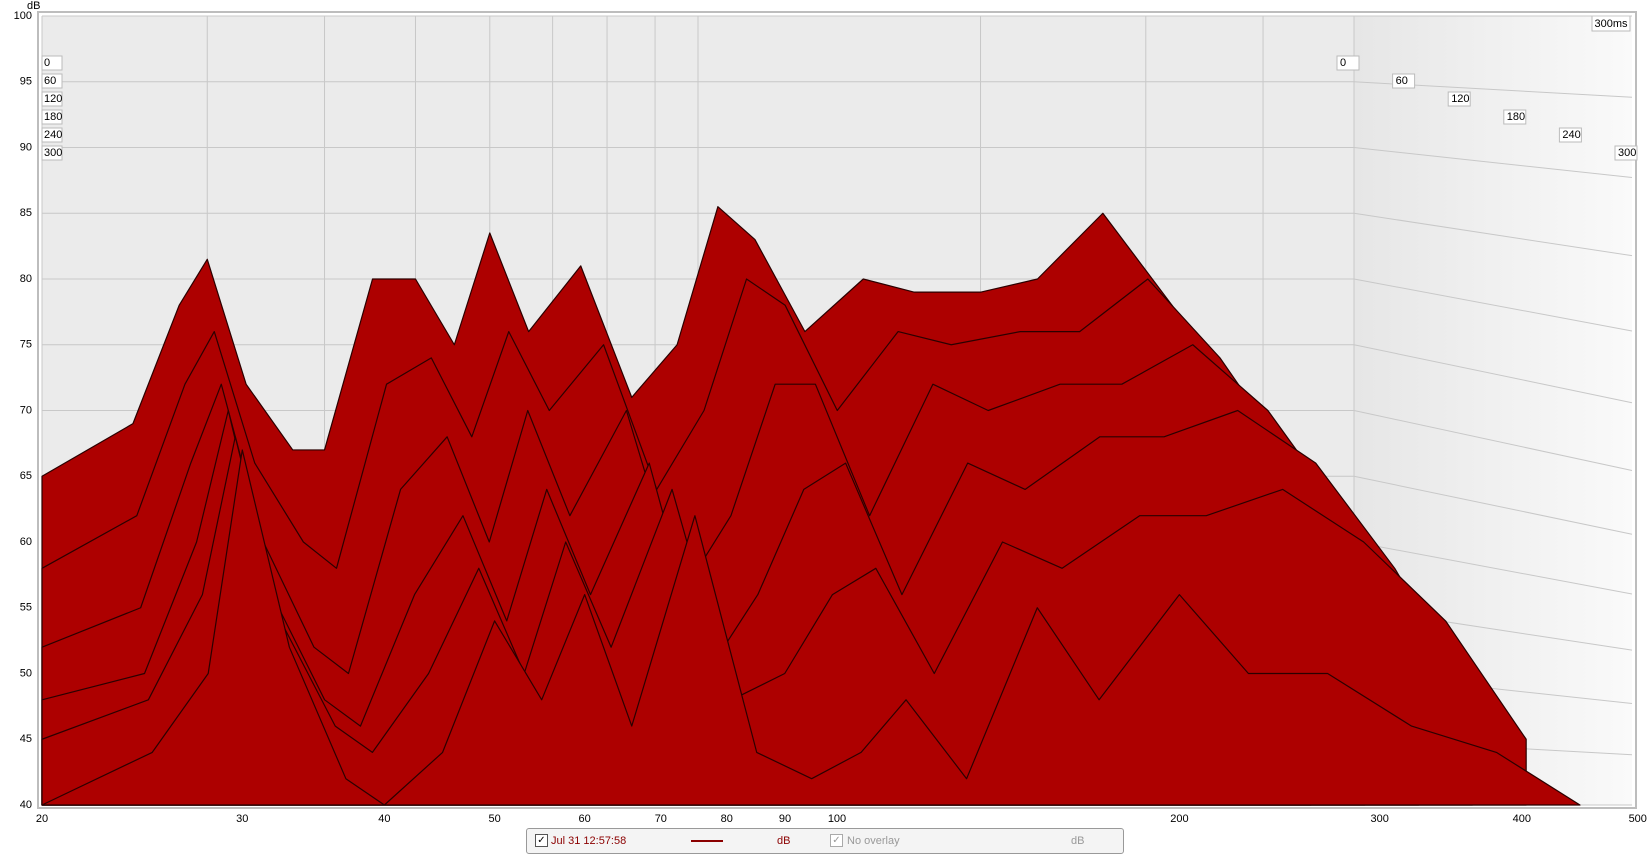  I want to click on y-tick-label: 55, so click(26, 608).